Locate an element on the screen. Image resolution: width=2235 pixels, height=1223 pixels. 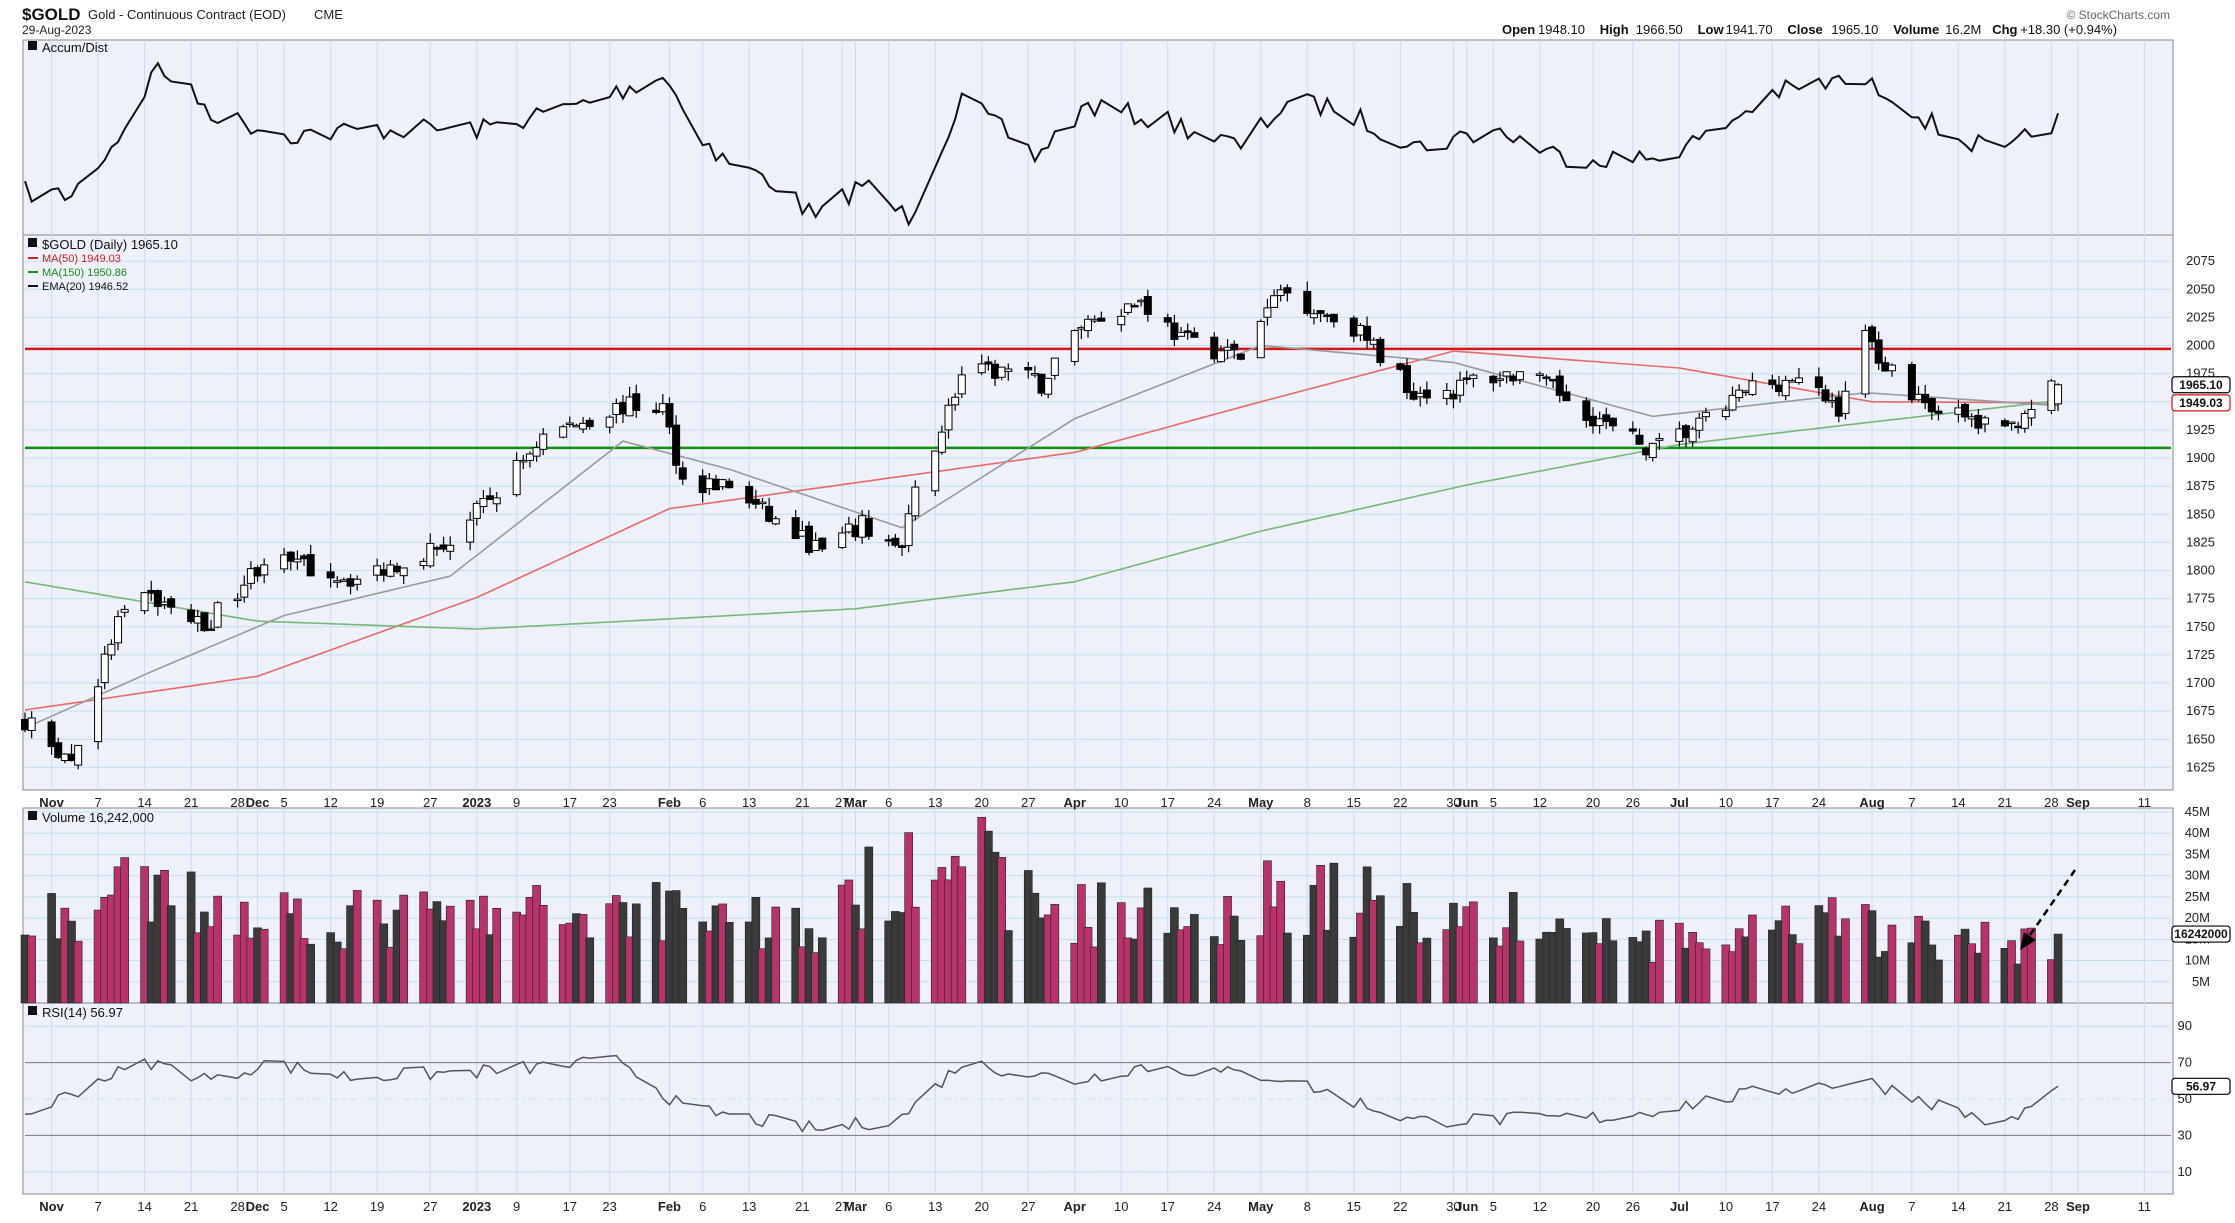
x-tick-label-39-1: 10 is located at coordinates (1726, 1206).